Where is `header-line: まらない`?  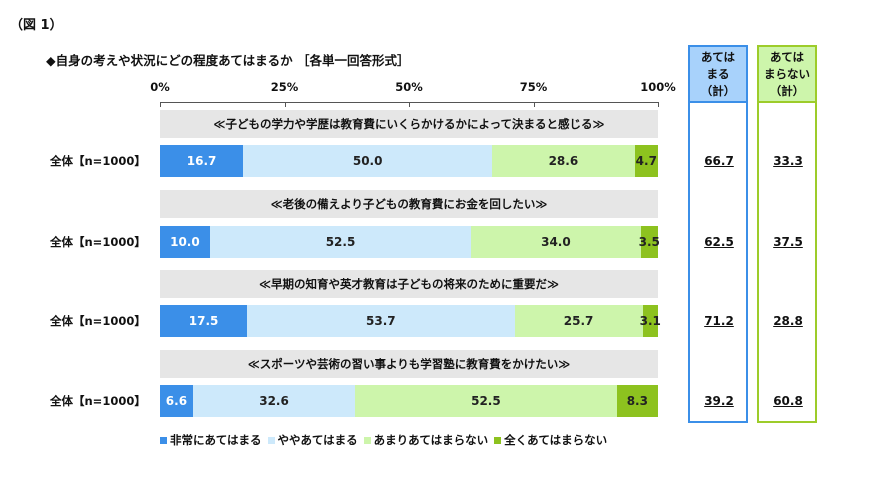
header-line: まらない is located at coordinates (787, 74).